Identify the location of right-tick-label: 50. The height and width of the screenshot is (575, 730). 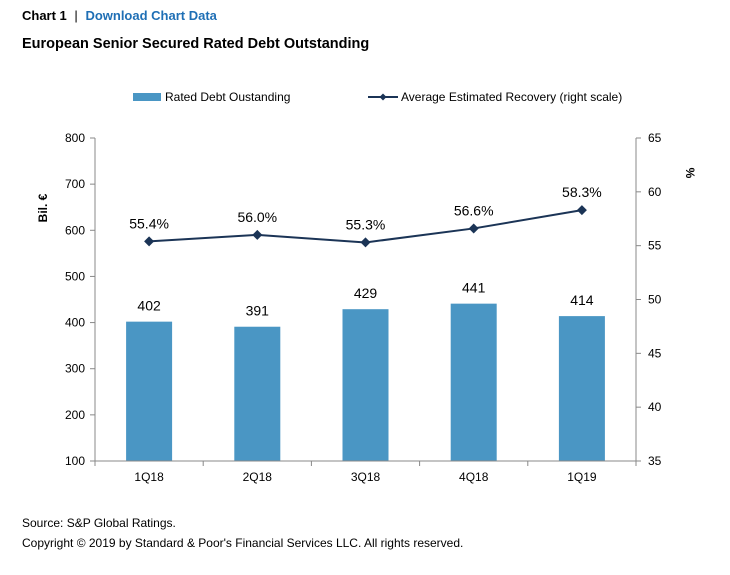
(655, 300).